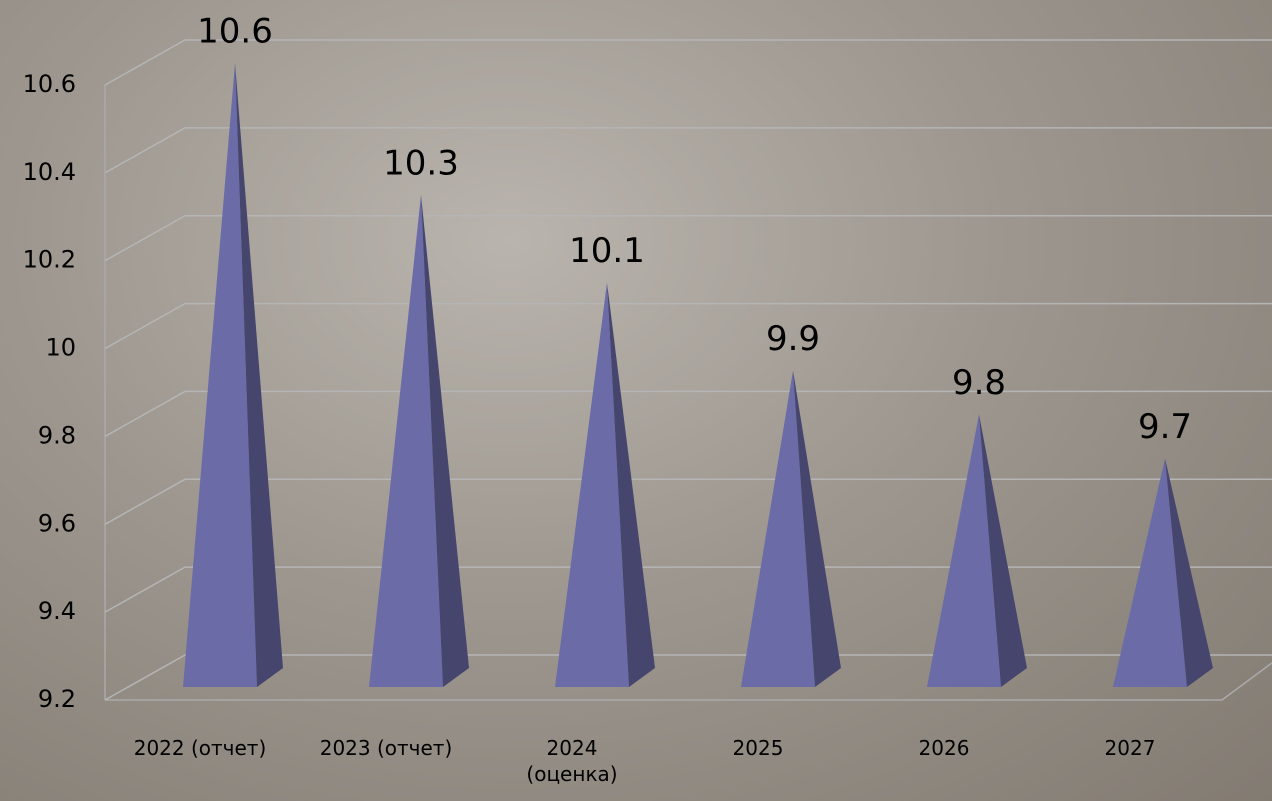 This screenshot has height=801, width=1272. What do you see at coordinates (572, 761) in the screenshot?
I see `x-tick-label: 2024 (оценка)` at bounding box center [572, 761].